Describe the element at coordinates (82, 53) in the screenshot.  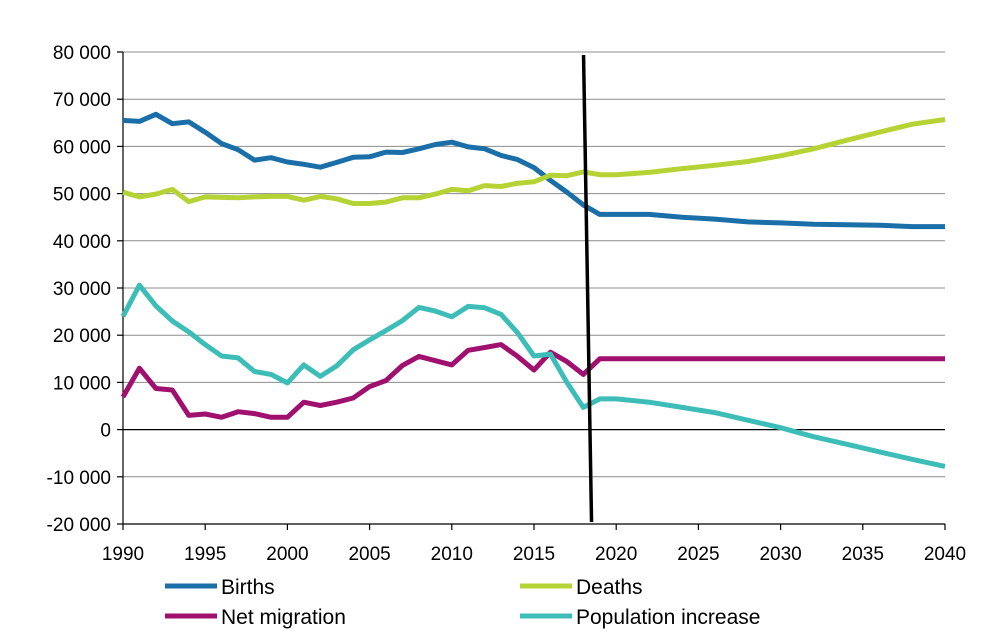
I see `y-tick-label: 80 000` at that location.